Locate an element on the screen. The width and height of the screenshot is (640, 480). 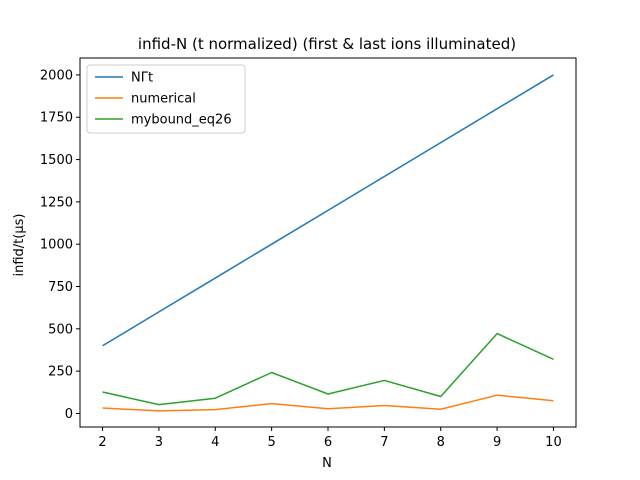
y-axis: 0 250 500 750 1000 1250 1500 1750 2000 is located at coordinates (60, 245).